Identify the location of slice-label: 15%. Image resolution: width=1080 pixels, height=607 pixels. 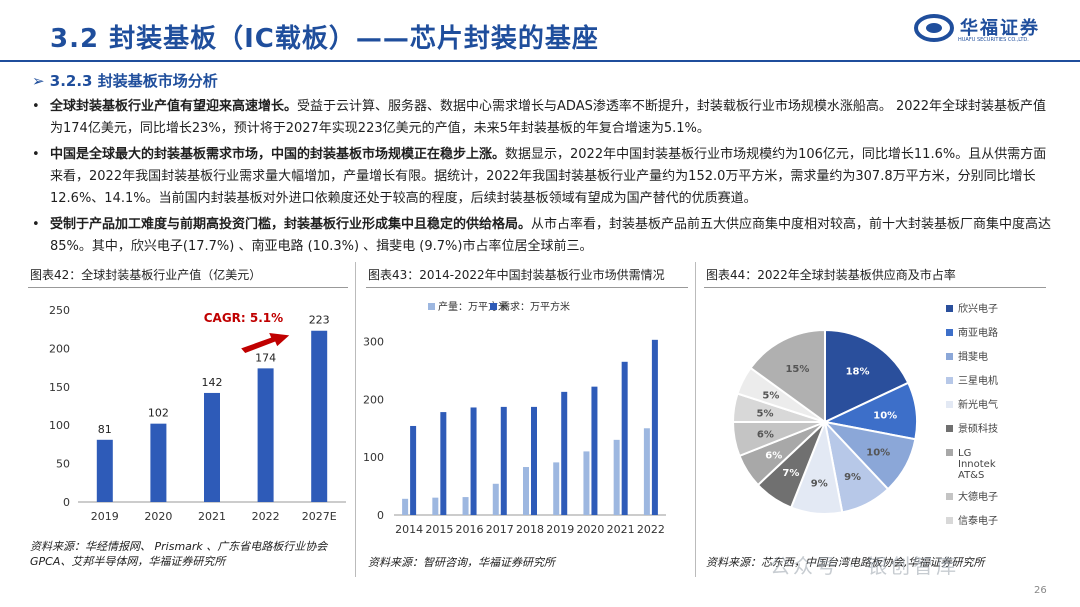
(797, 369).